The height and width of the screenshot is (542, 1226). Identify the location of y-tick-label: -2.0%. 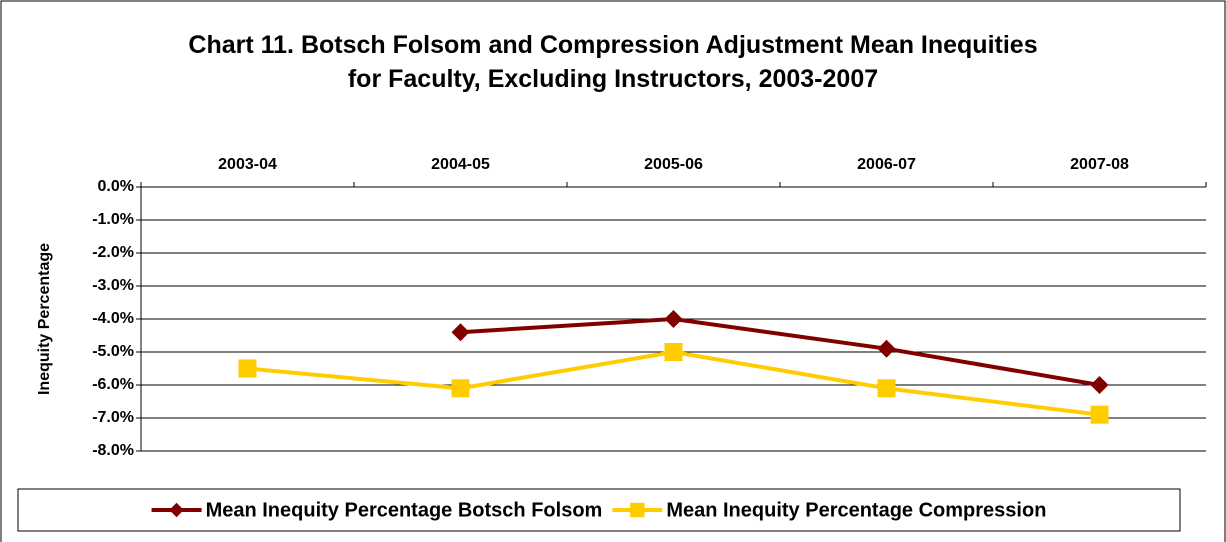
(113, 252).